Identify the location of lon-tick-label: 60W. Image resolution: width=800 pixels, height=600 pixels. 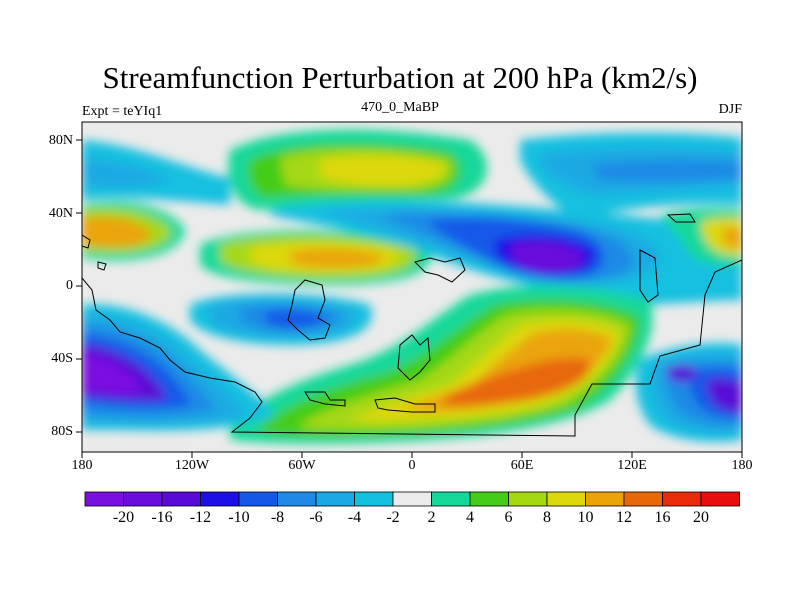
(302, 465).